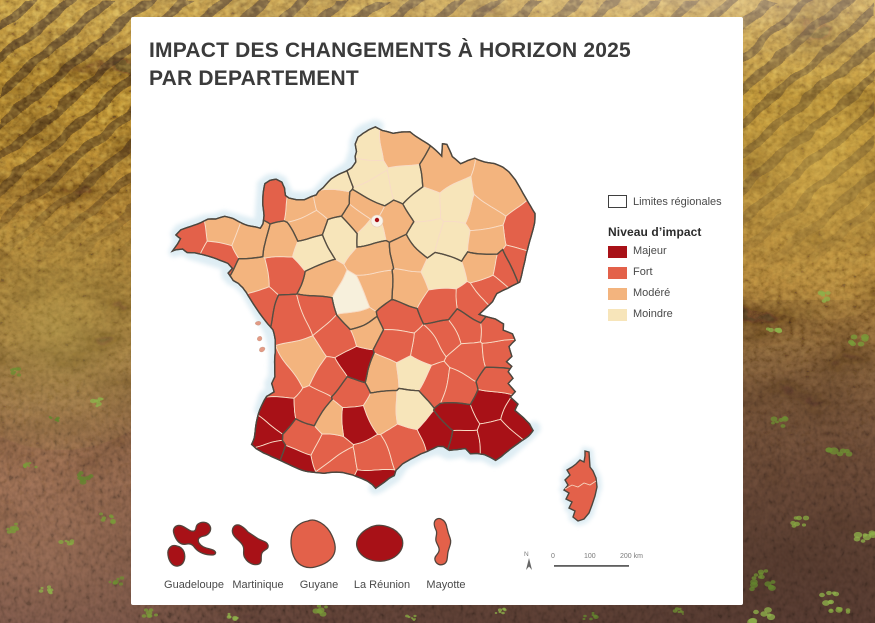  I want to click on svg-text: N, so click(526, 554).